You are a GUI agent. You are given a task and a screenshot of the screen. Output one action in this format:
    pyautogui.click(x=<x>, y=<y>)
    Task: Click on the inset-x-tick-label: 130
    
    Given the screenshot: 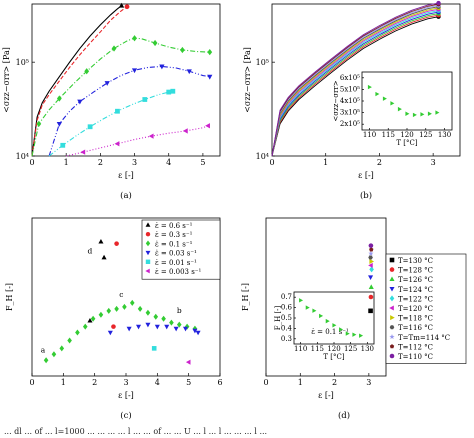 What is the action you would take?
    pyautogui.click(x=367, y=349)
    